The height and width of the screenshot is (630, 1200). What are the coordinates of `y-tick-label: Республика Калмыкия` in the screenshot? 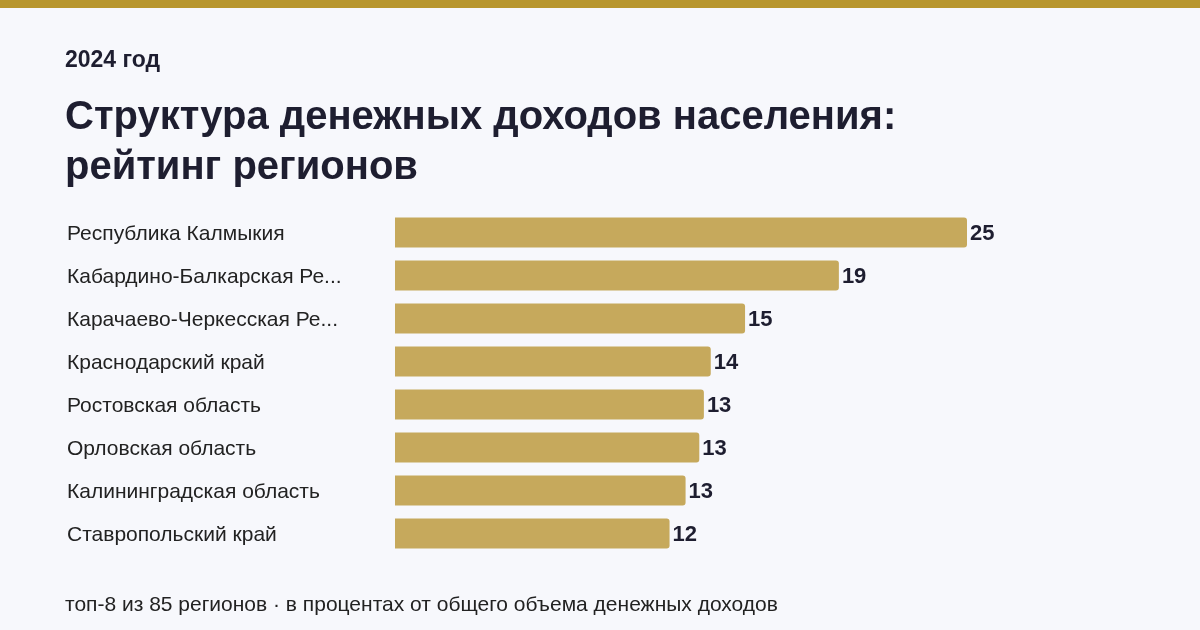 It's located at (176, 232).